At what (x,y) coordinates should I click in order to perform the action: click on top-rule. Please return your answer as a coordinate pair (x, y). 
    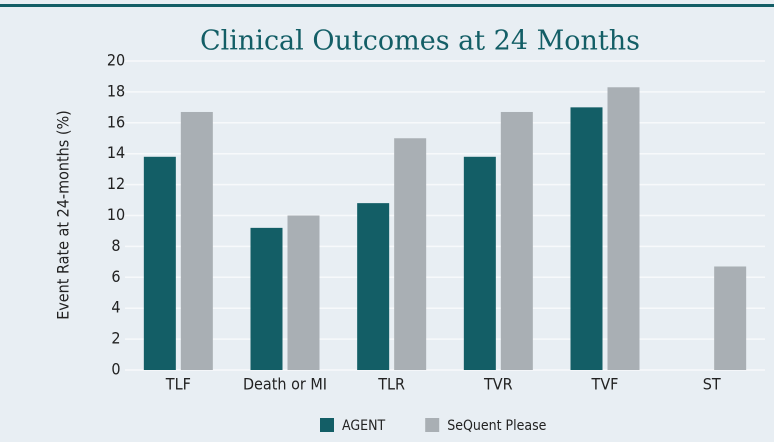
    Looking at the image, I should click on (387, 5).